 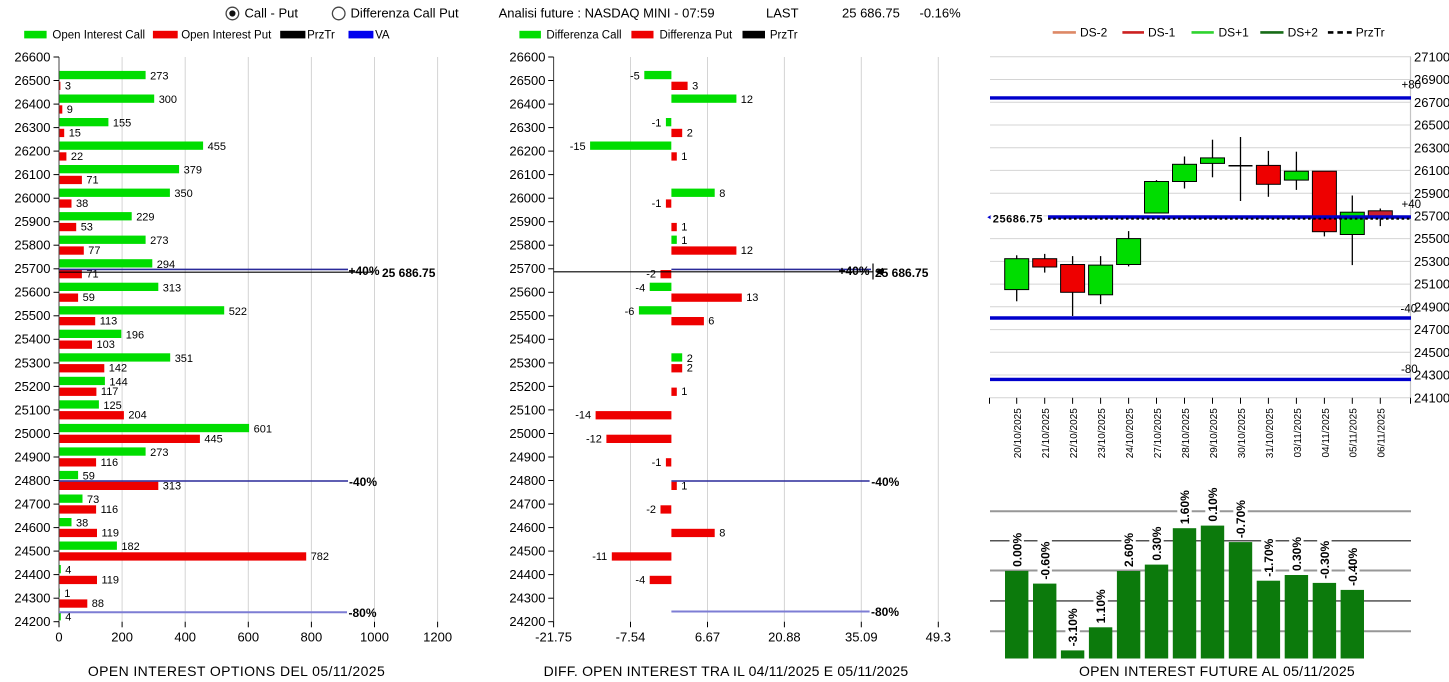 I want to click on svg-text: DS+1, so click(x=1234, y=33).